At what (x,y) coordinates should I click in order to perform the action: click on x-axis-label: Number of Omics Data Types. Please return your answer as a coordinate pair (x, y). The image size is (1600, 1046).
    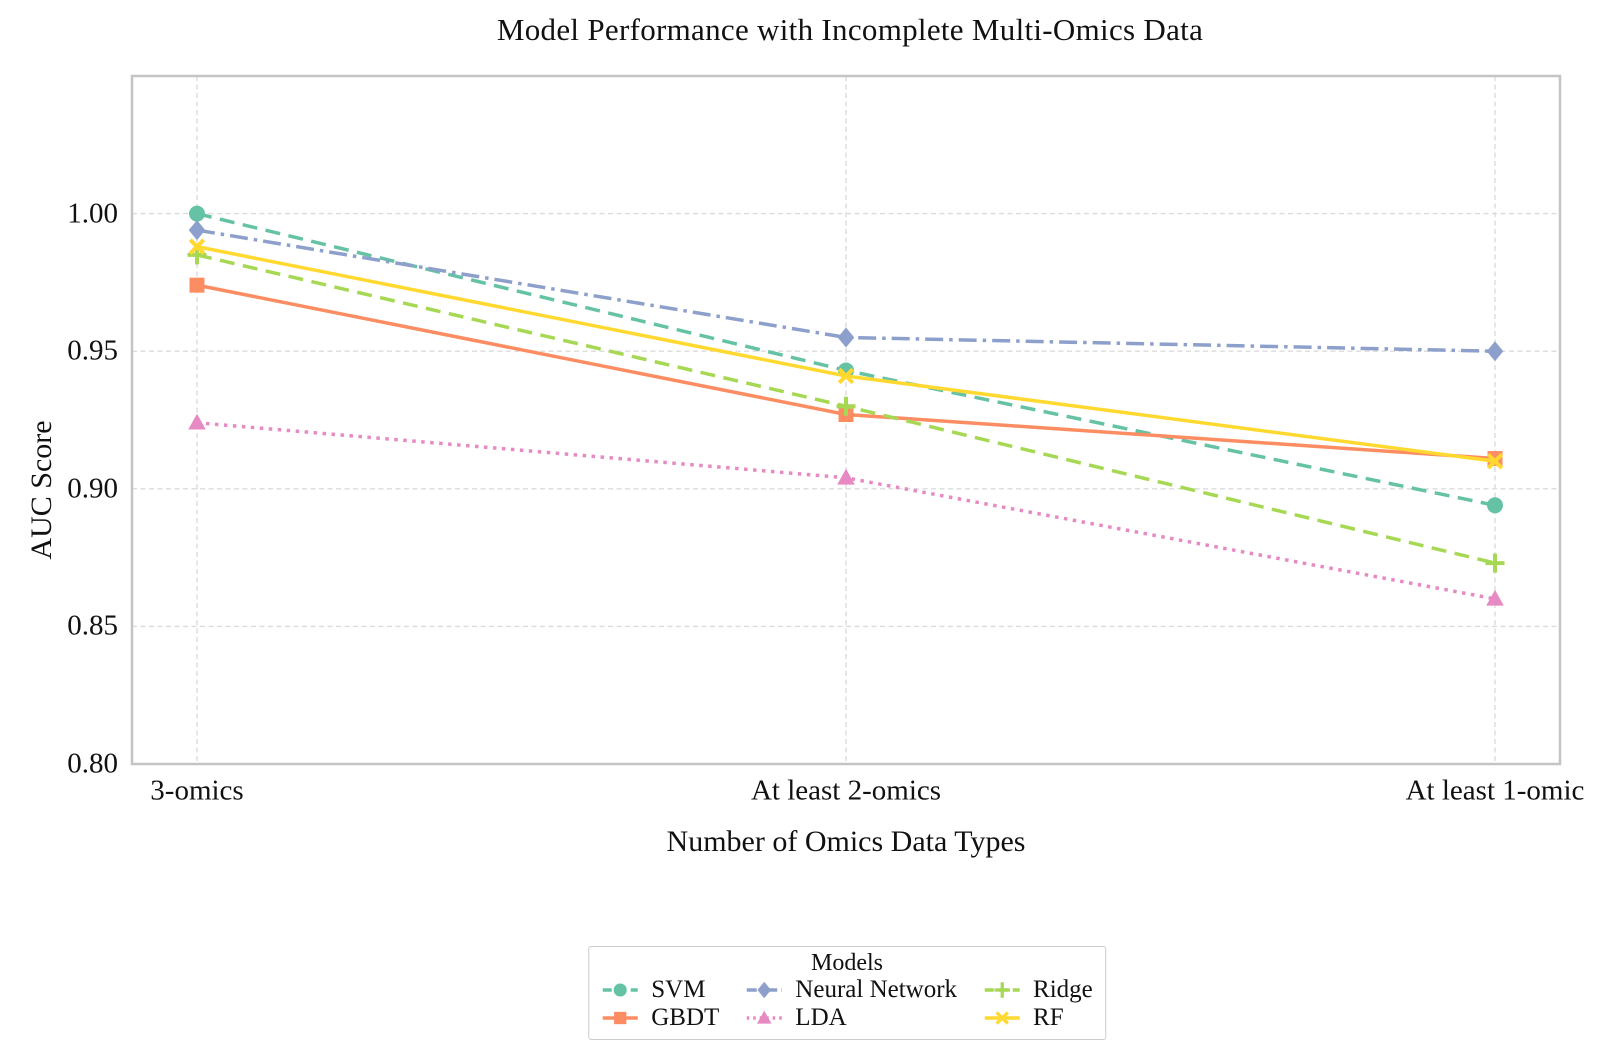
    Looking at the image, I should click on (846, 841).